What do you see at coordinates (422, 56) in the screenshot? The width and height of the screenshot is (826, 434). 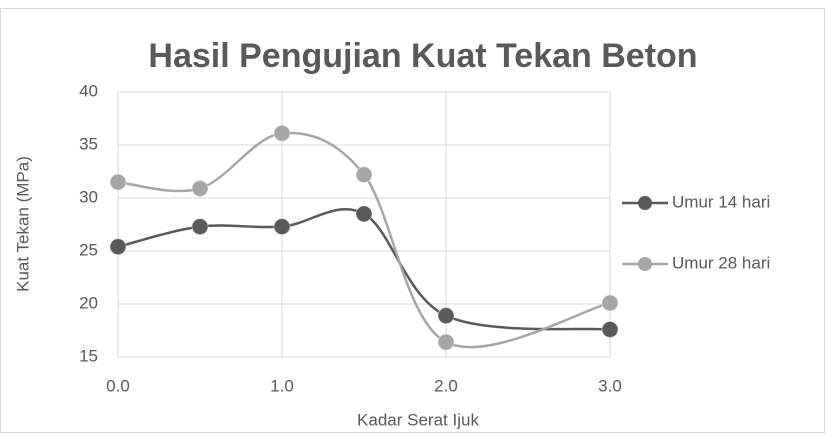 I see `chart-title: Hasil Pengujian Kuat Tekan Beton` at bounding box center [422, 56].